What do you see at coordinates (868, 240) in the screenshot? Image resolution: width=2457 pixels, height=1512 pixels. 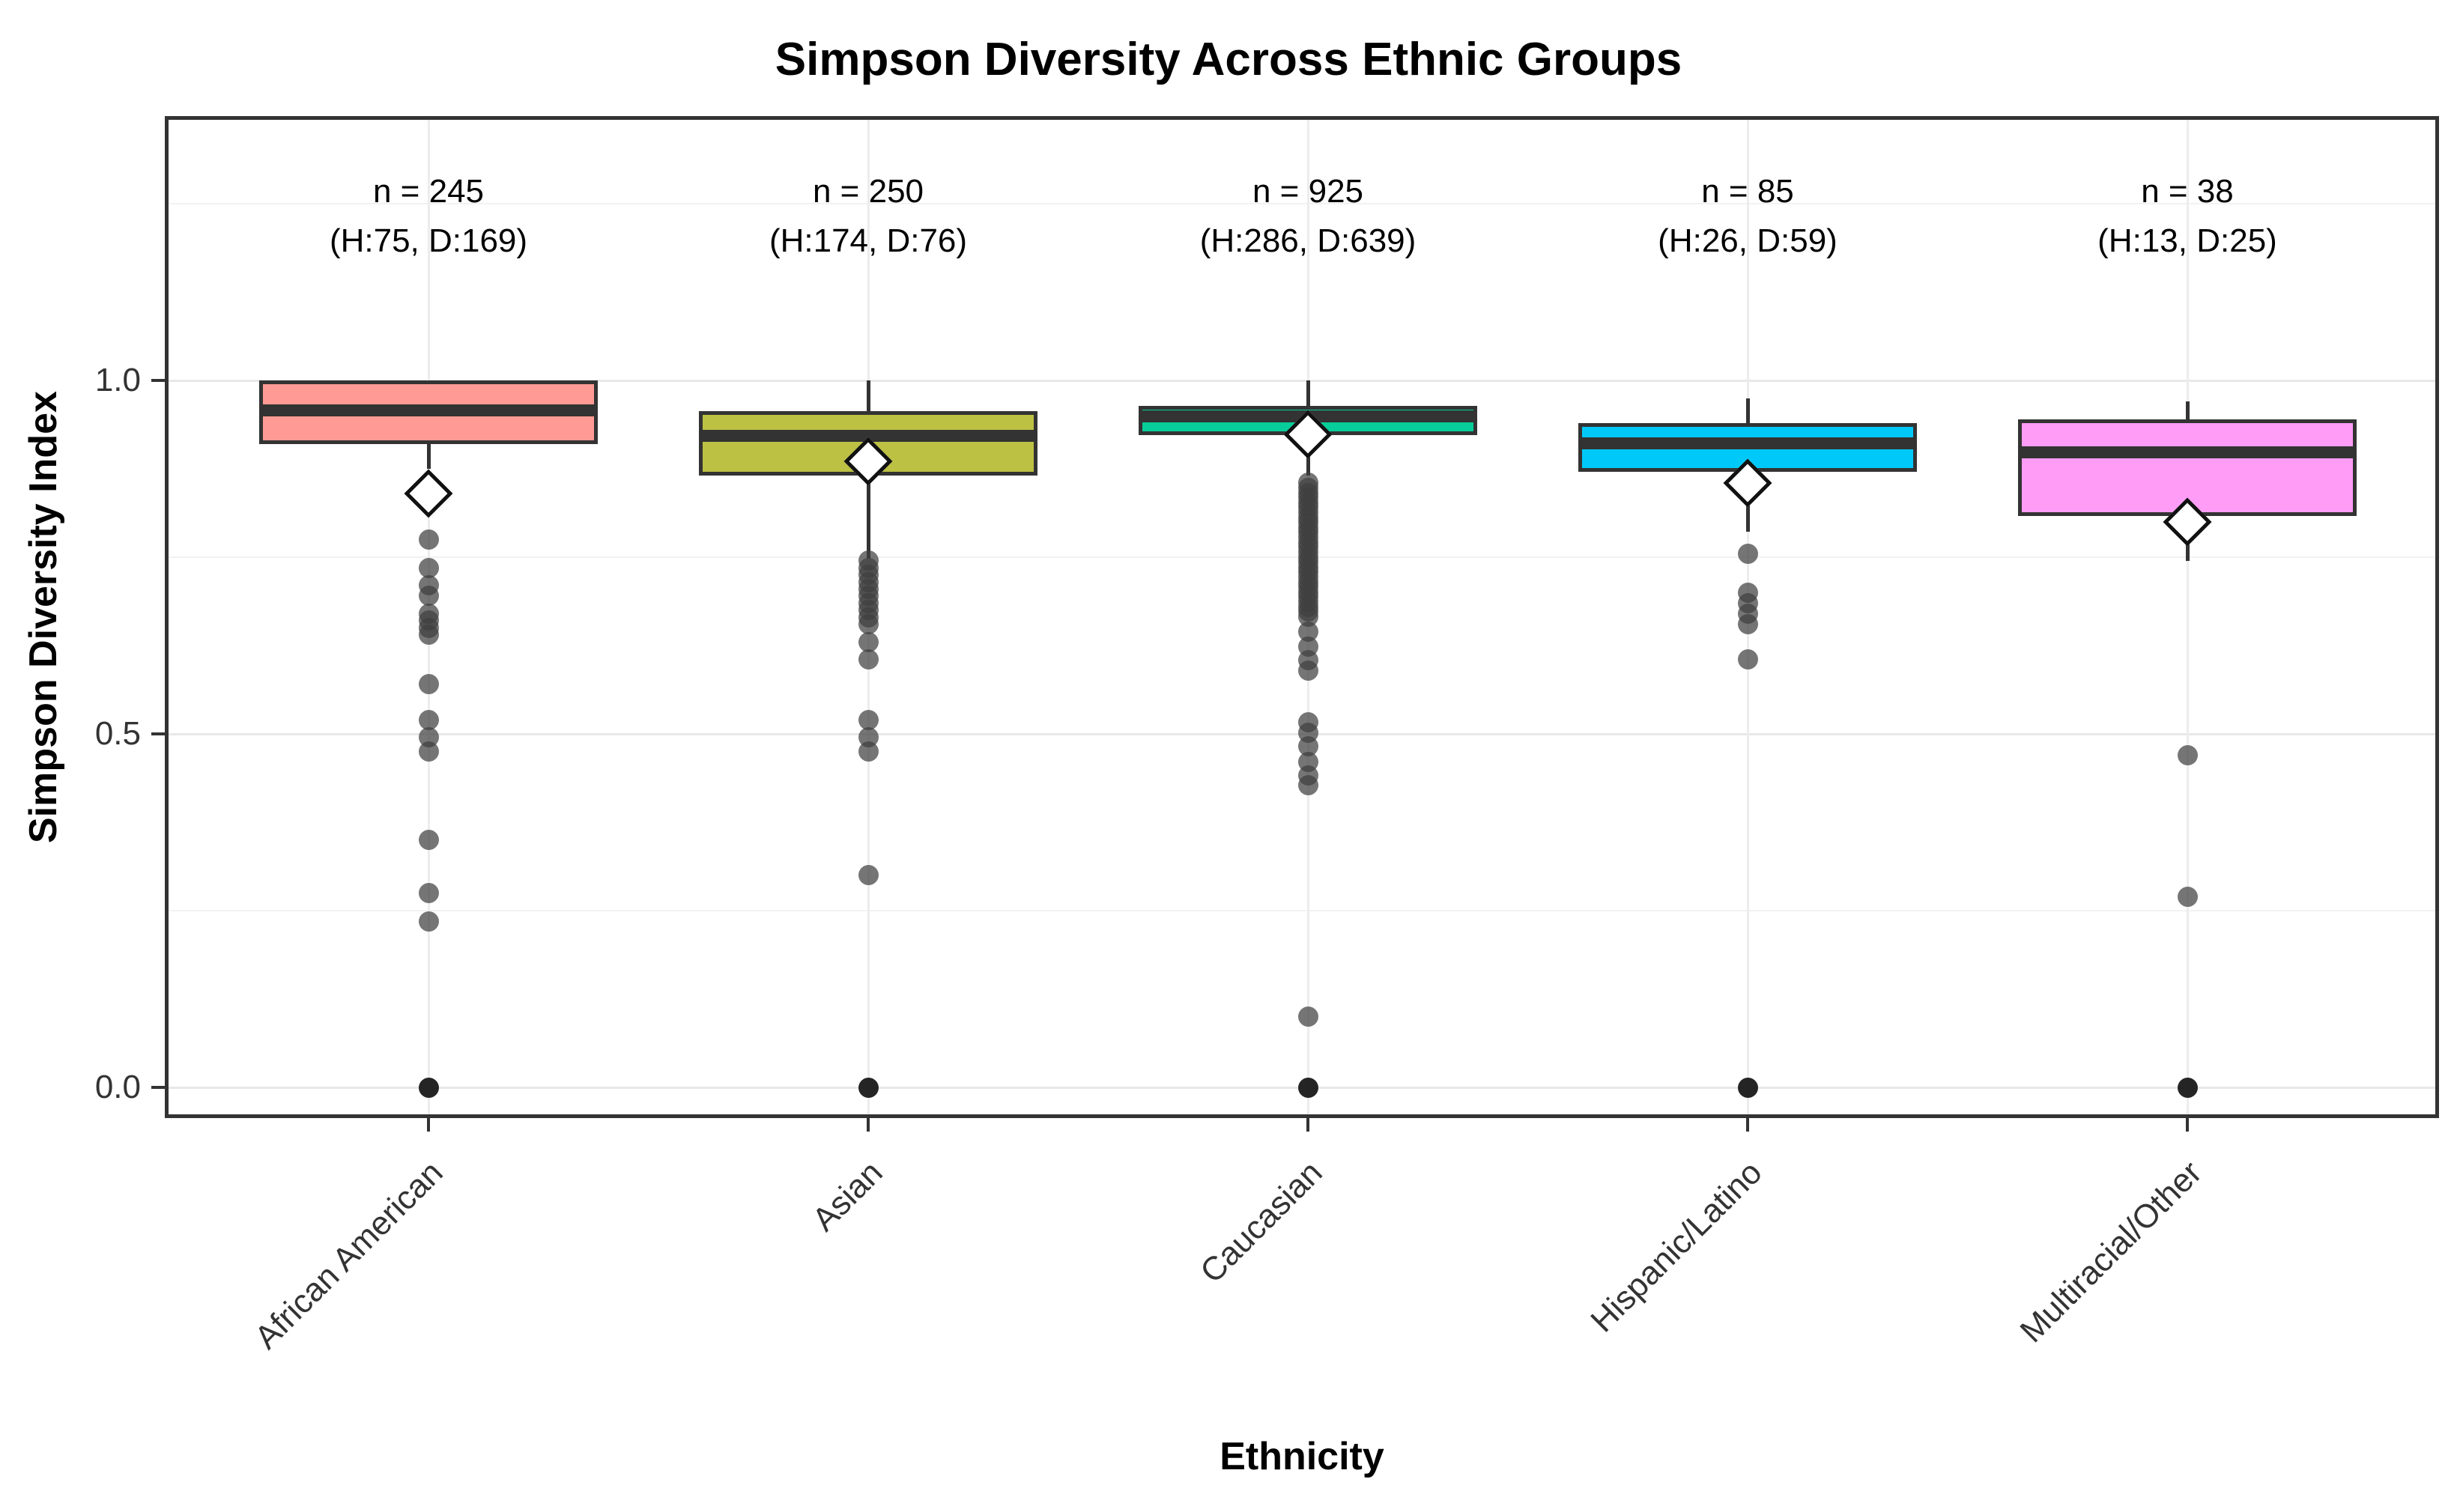 I see `annotation-hd: (H:174, D:76)` at bounding box center [868, 240].